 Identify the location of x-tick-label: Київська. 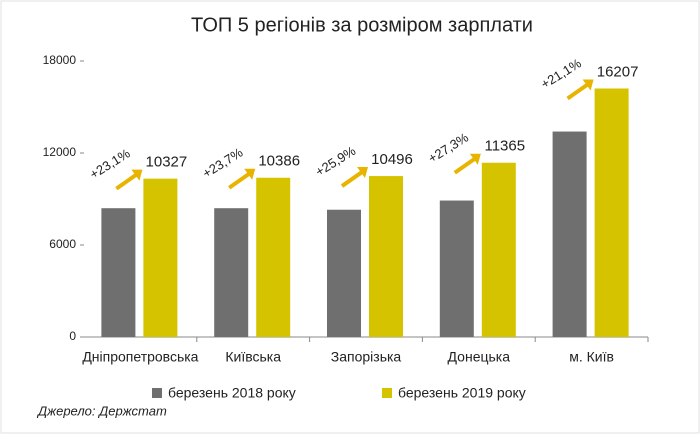
(253, 357).